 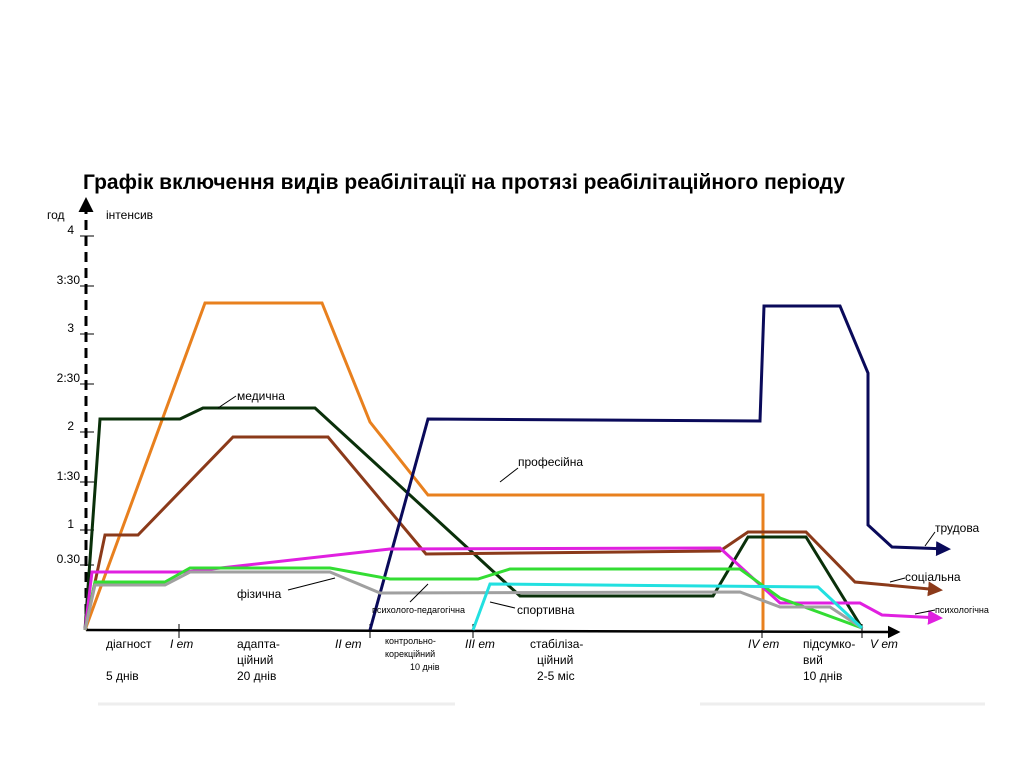 What do you see at coordinates (70, 426) in the screenshot?
I see `y-tick-label: 2` at bounding box center [70, 426].